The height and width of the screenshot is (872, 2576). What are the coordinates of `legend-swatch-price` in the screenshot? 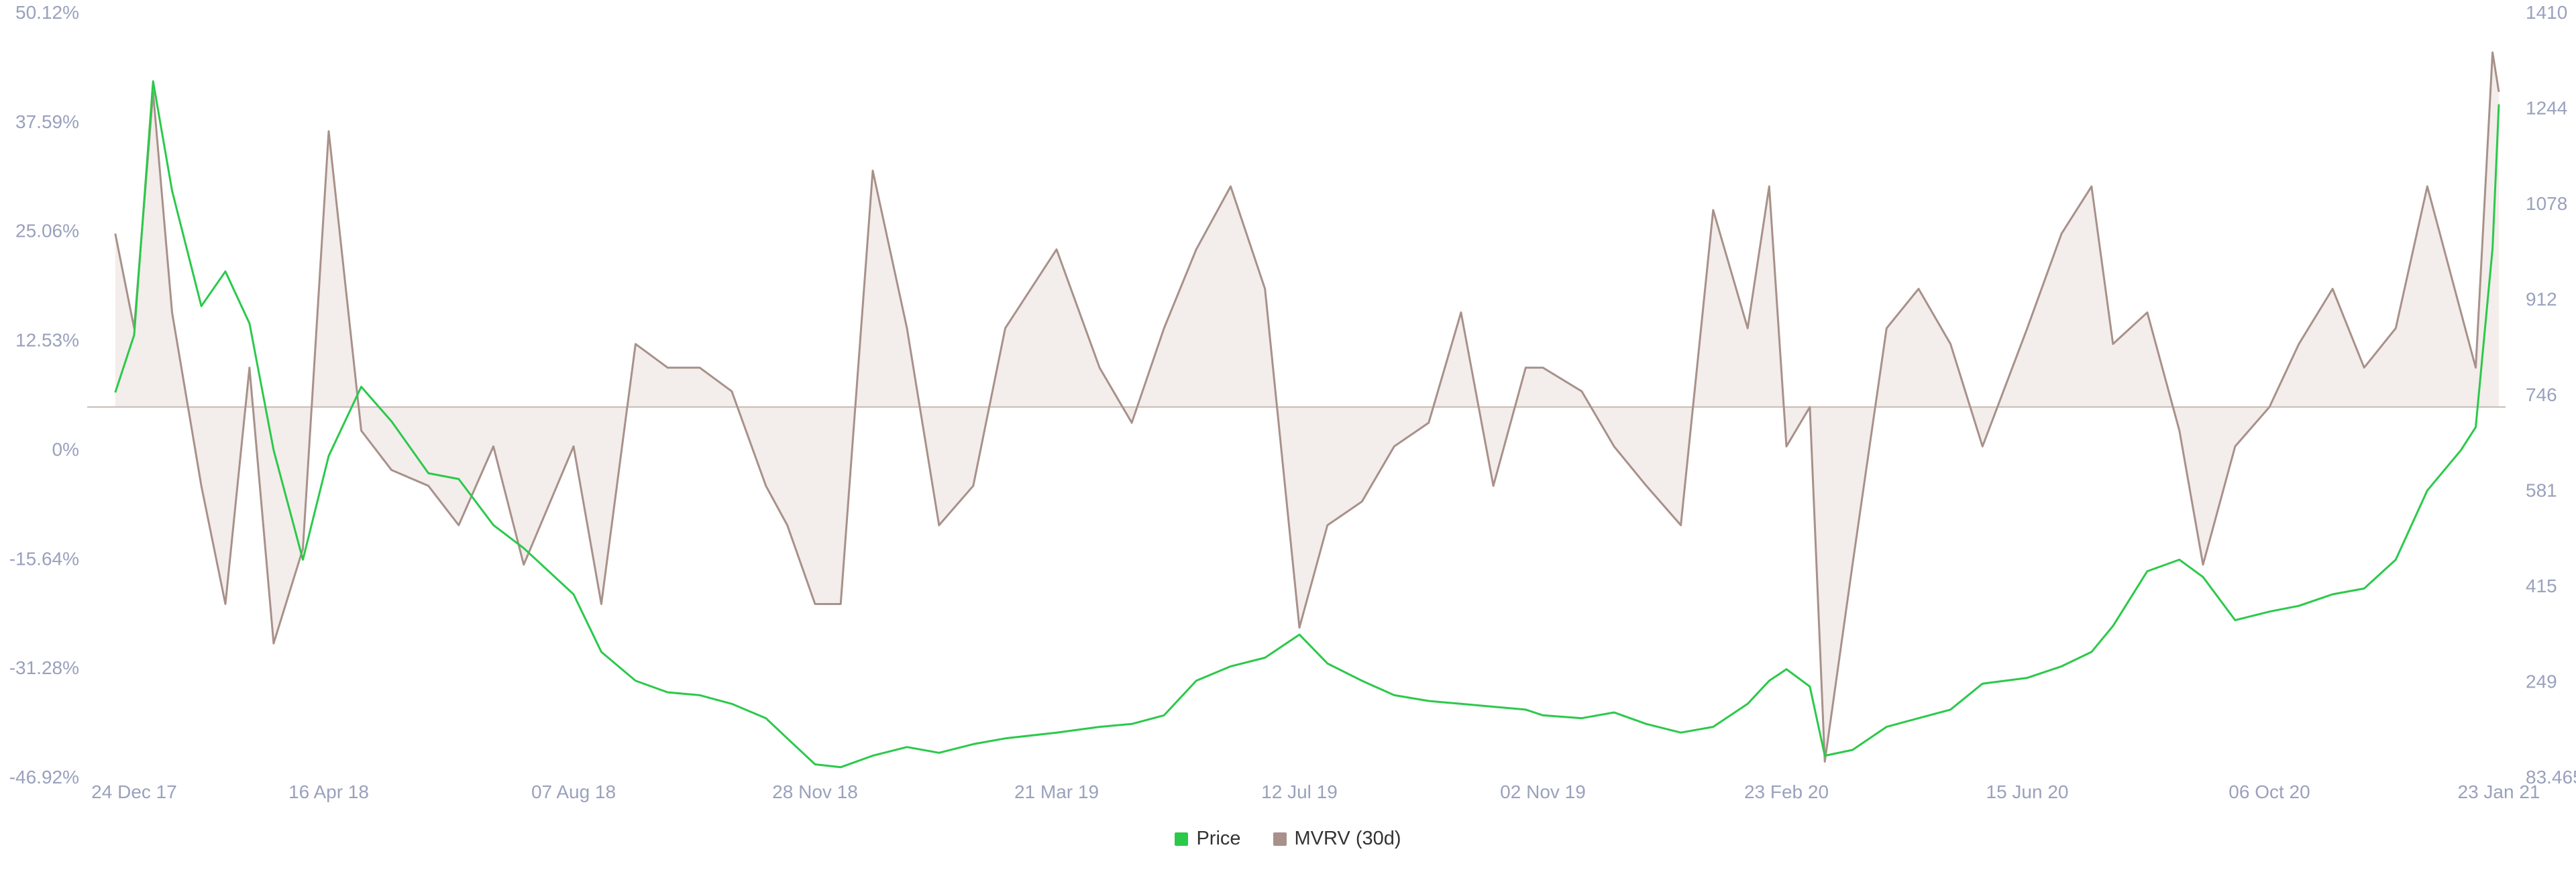 It's located at (1182, 839).